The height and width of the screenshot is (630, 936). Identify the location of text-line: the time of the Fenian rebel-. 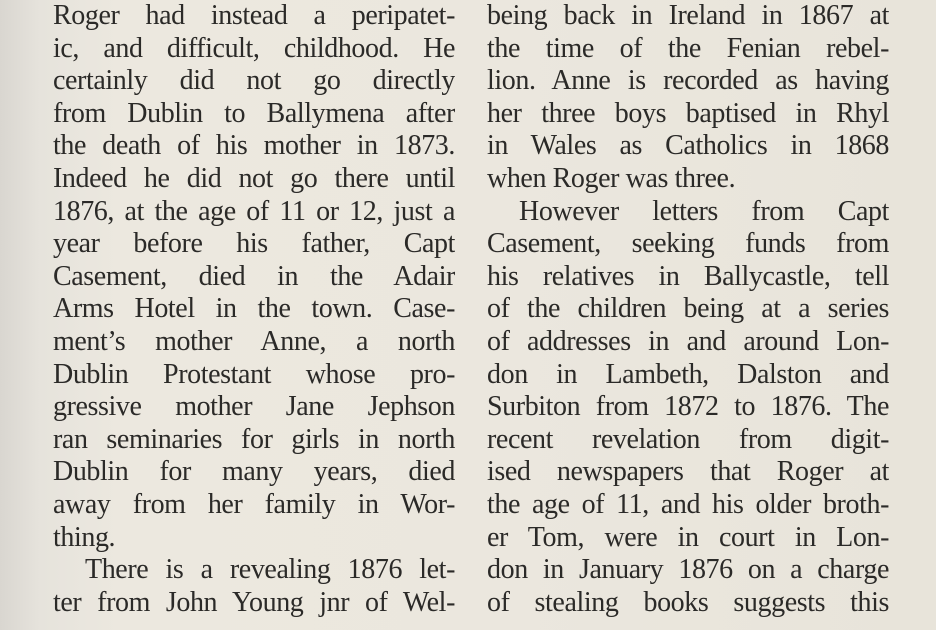
(688, 48).